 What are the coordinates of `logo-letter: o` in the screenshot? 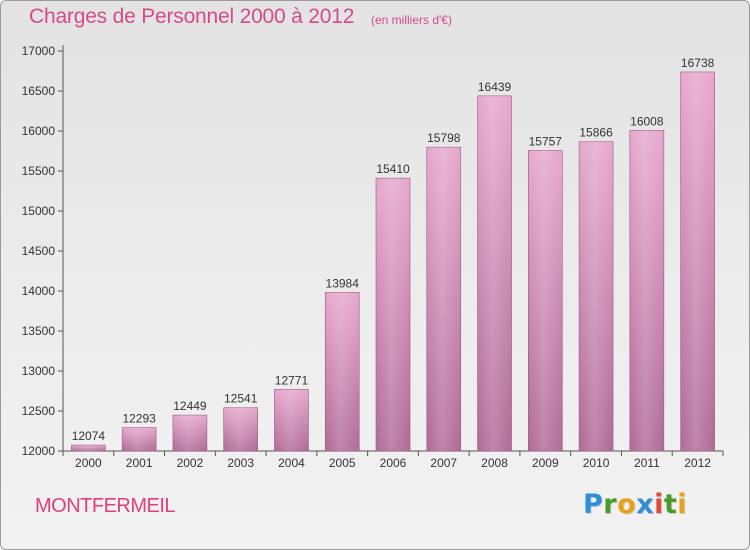 It's located at (627, 504).